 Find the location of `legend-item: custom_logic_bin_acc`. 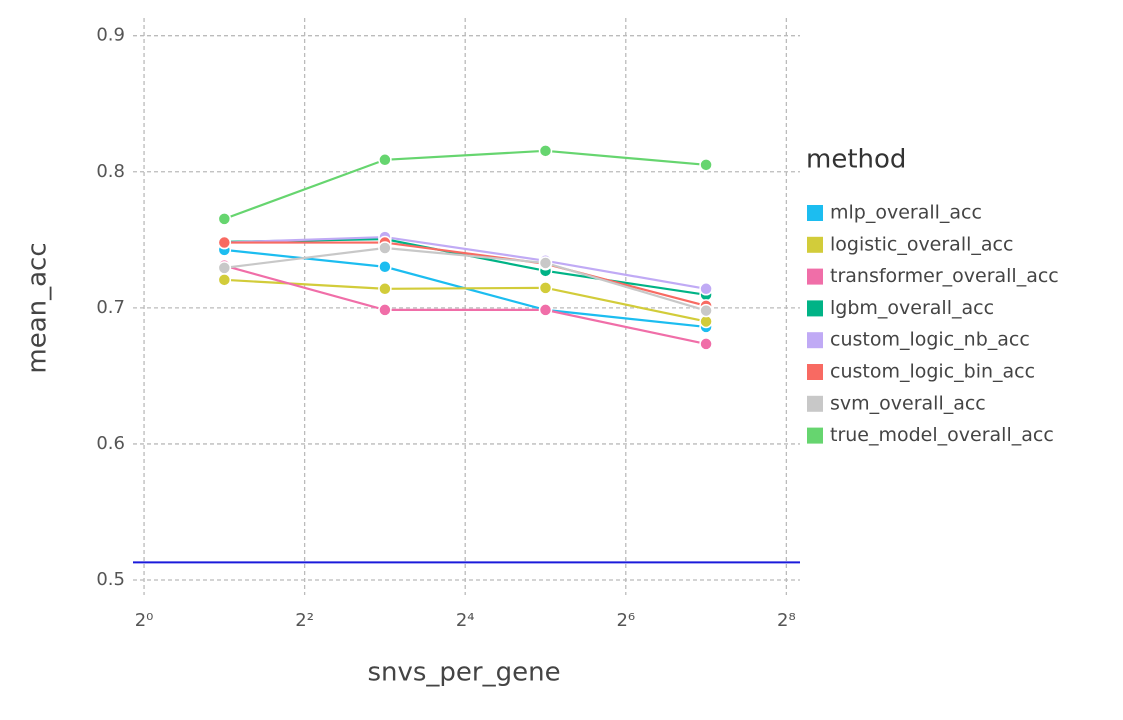

legend-item: custom_logic_bin_acc is located at coordinates (932, 372).